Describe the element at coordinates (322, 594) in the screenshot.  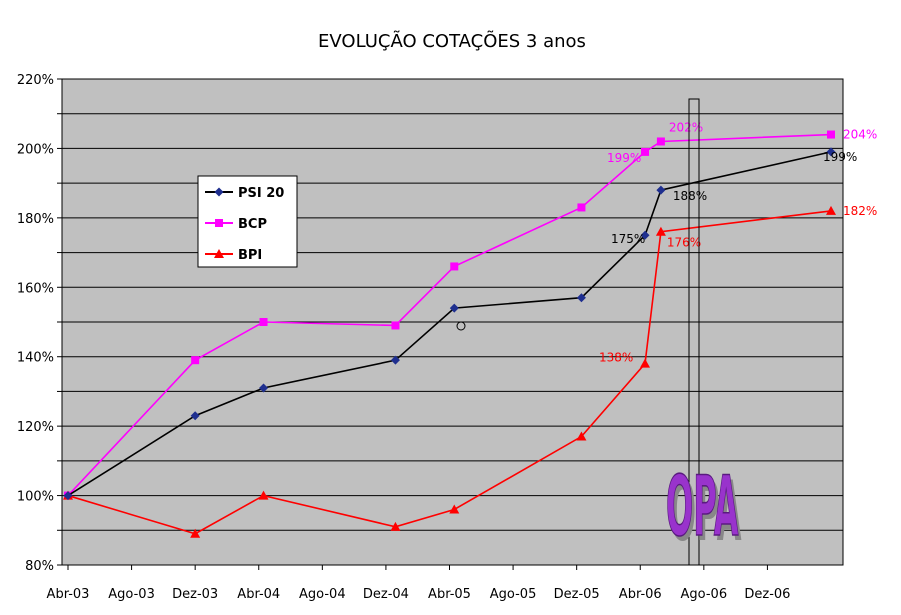
I see `x-tick-label: Ago-04` at that location.